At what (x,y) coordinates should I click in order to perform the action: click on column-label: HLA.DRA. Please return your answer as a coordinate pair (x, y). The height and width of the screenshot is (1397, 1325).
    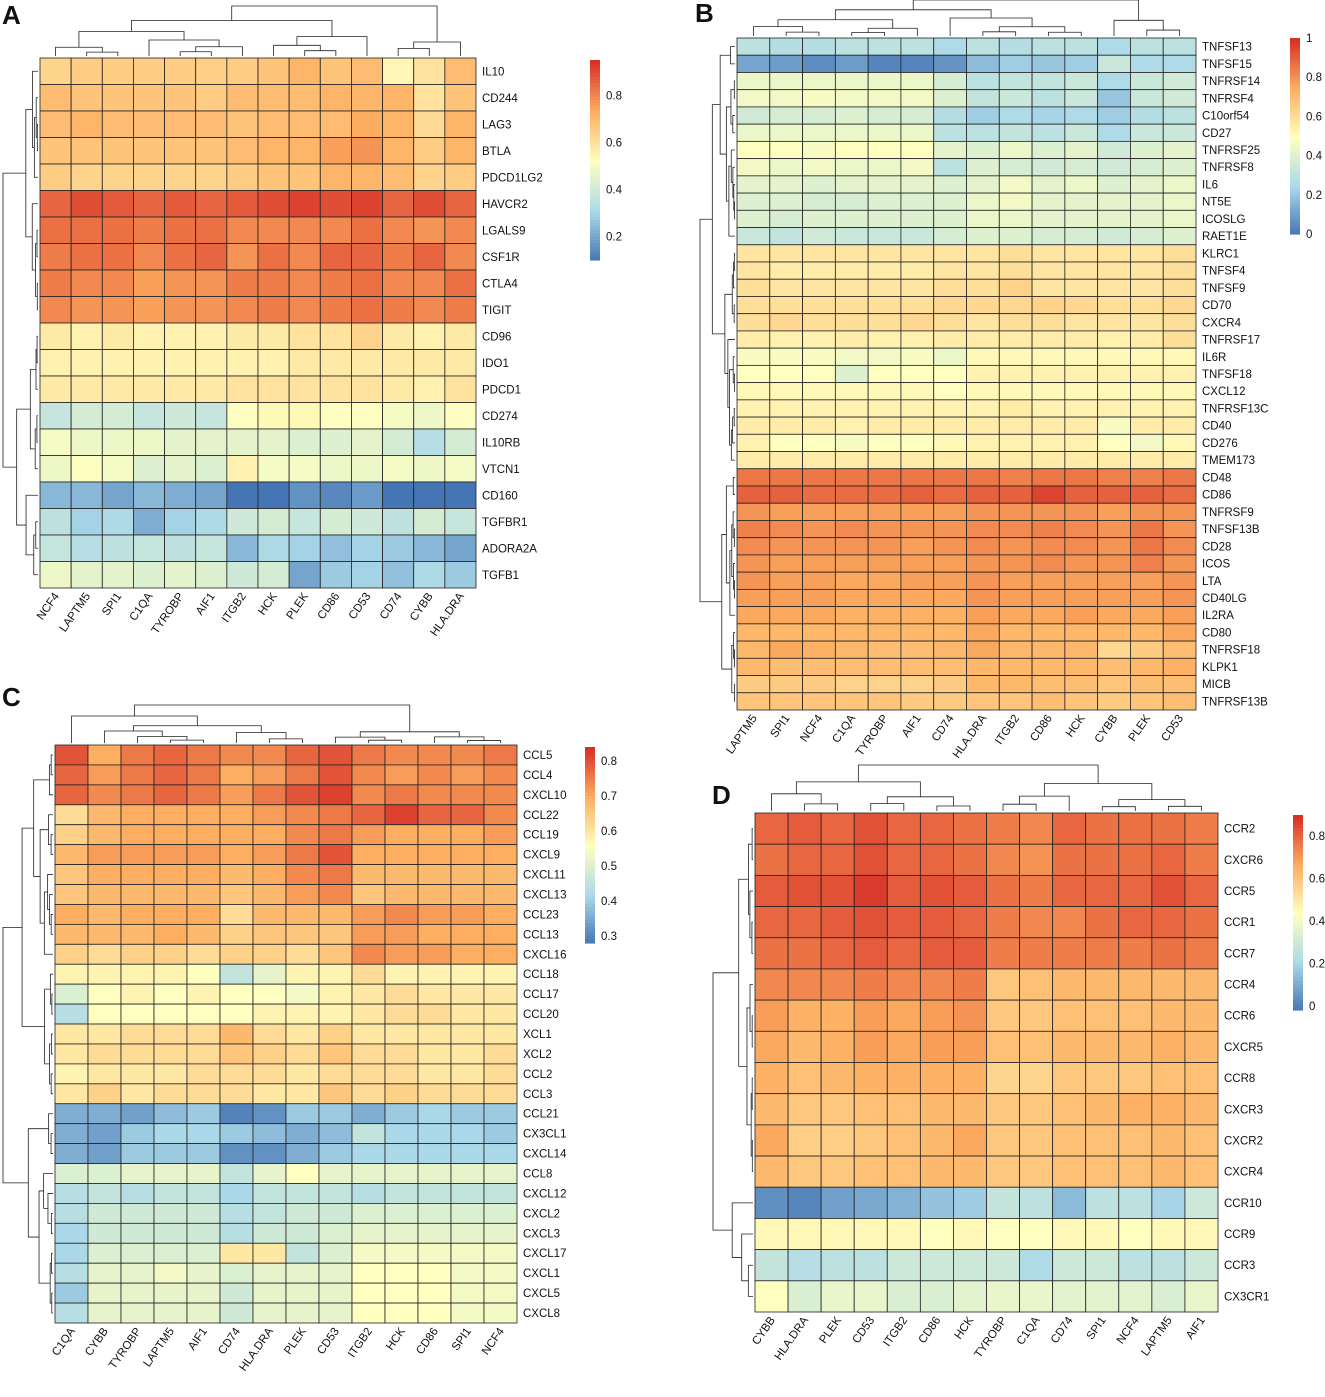
    Looking at the image, I should click on (970, 737).